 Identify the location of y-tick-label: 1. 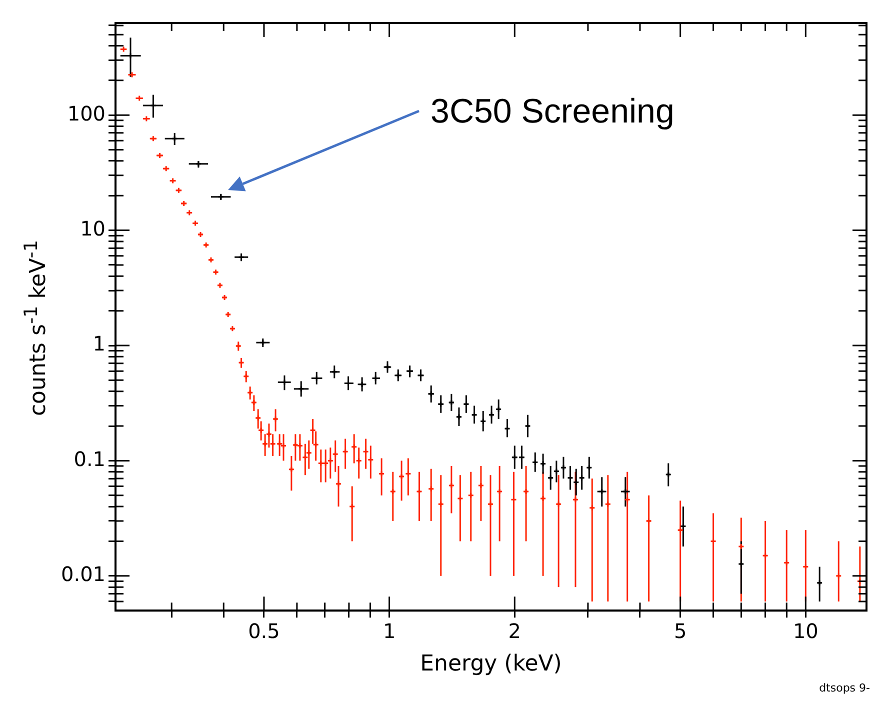
(99, 344).